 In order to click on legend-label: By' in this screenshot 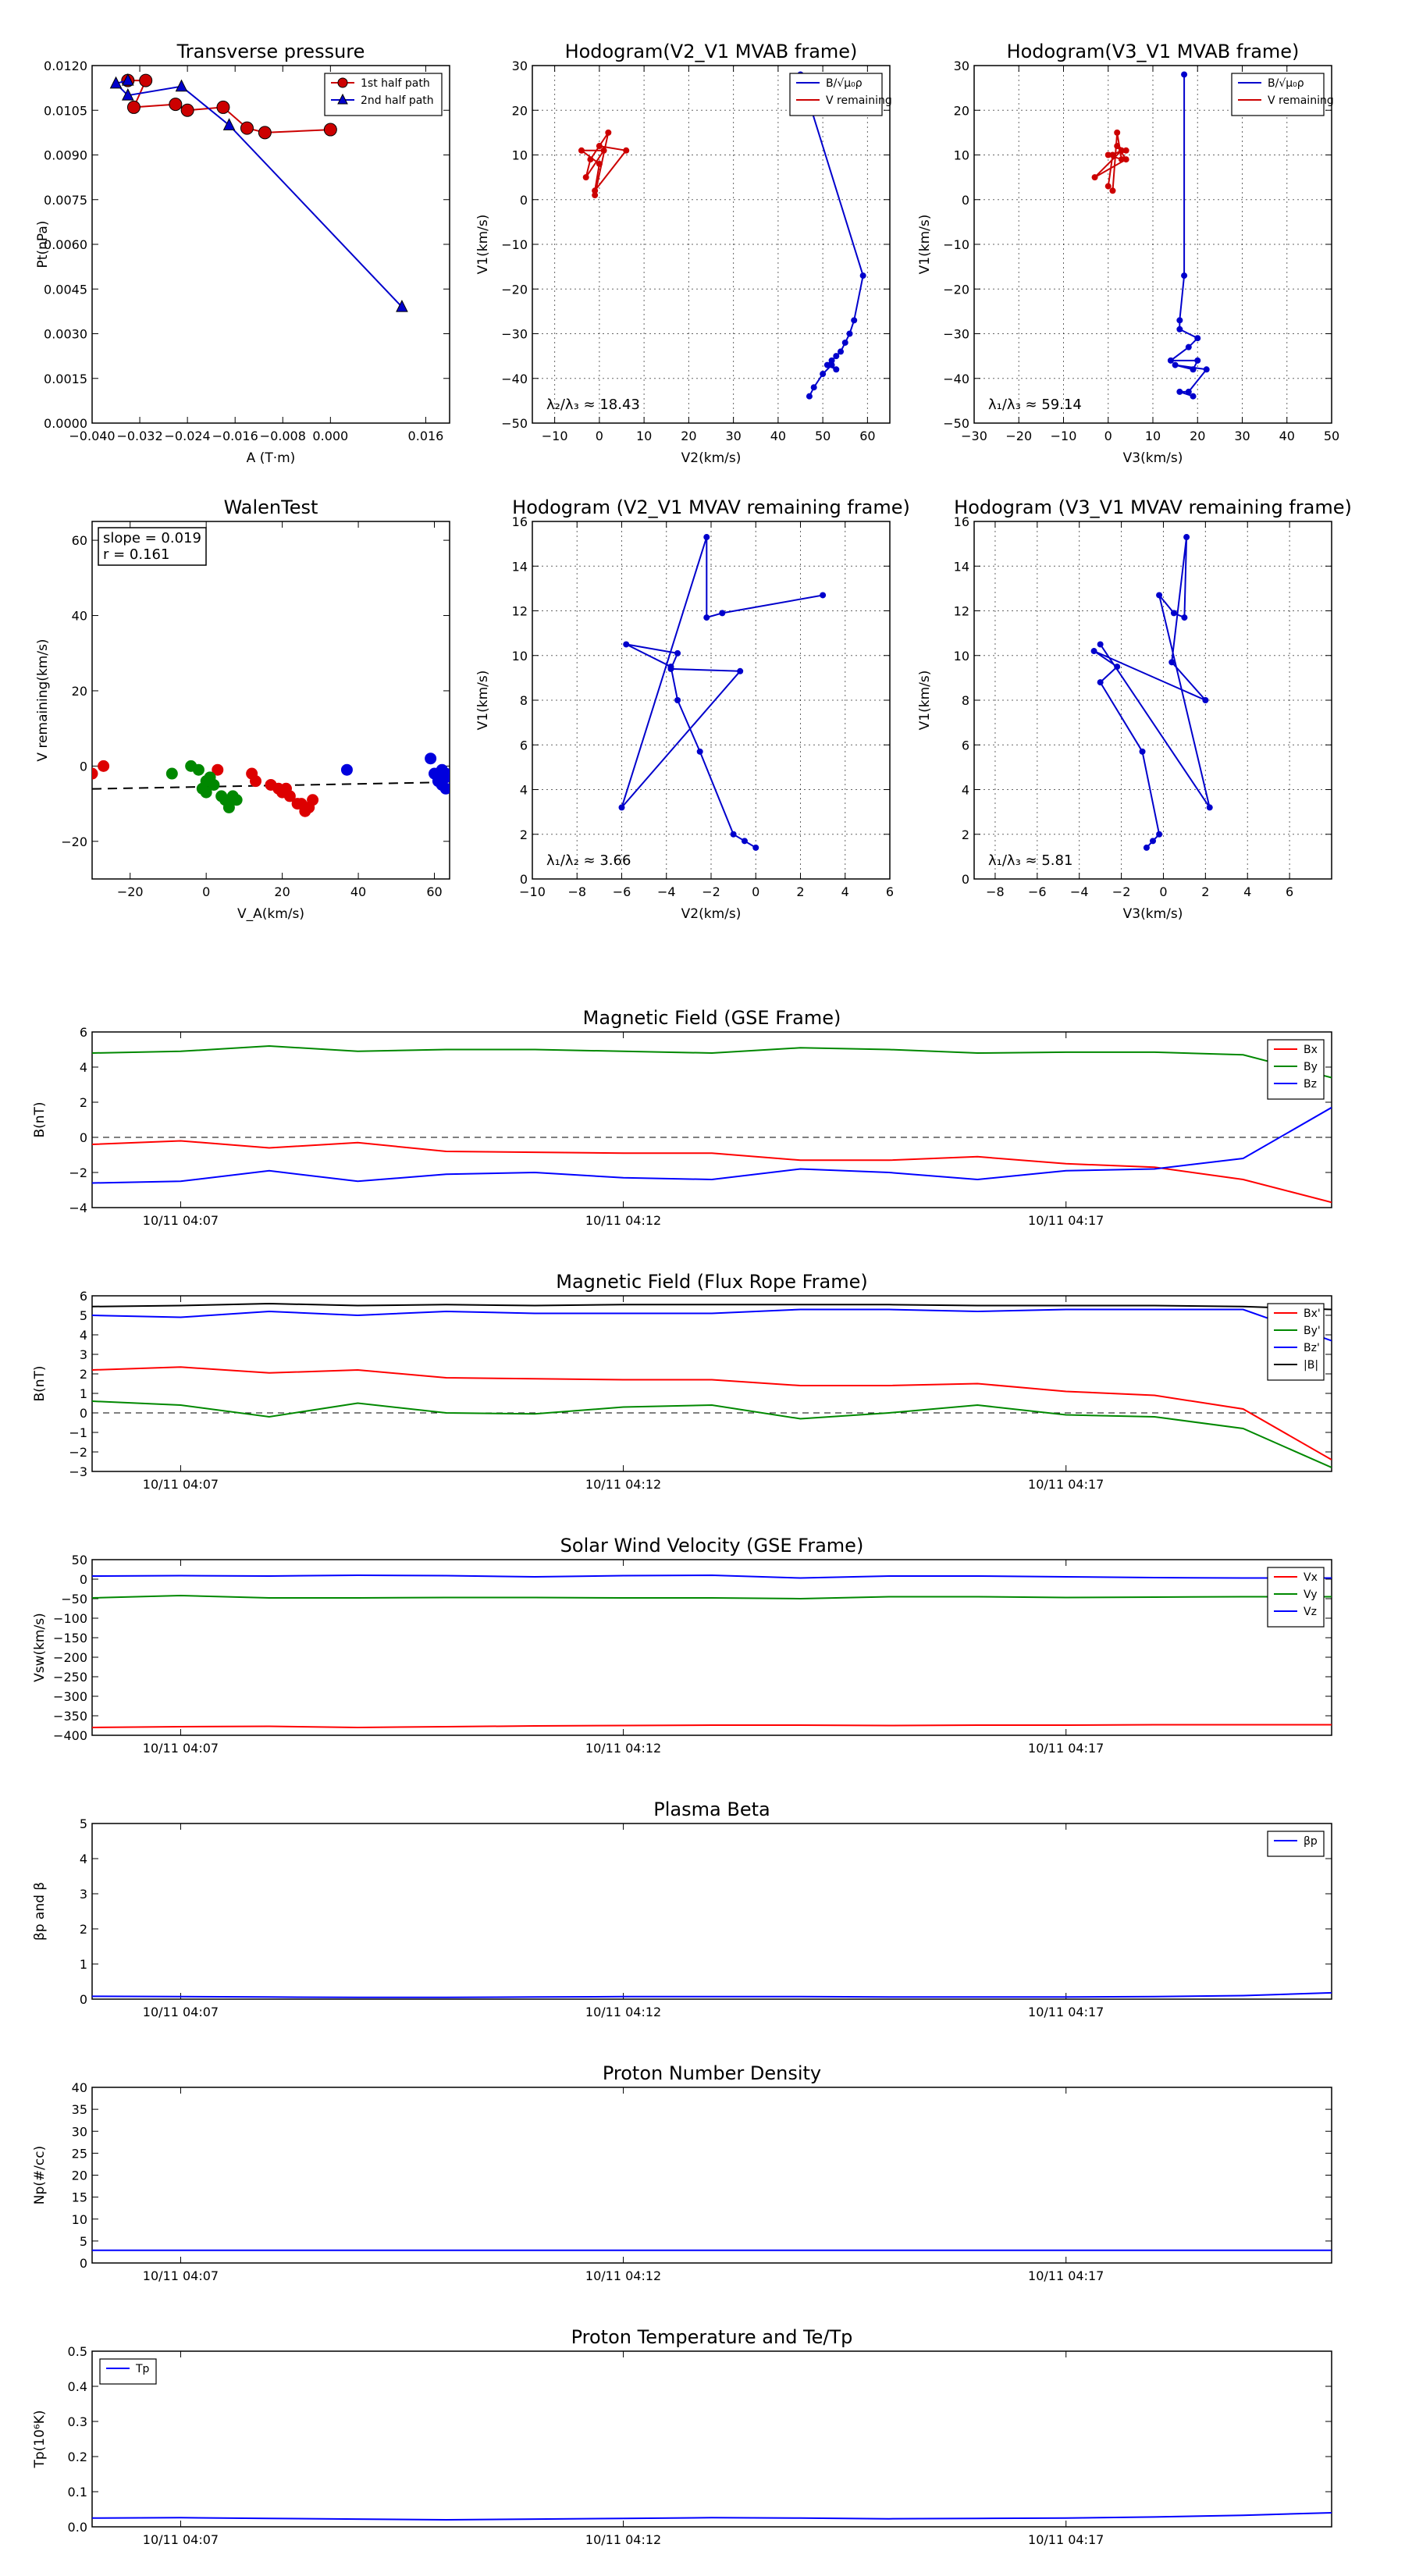, I will do `click(1312, 1331)`.